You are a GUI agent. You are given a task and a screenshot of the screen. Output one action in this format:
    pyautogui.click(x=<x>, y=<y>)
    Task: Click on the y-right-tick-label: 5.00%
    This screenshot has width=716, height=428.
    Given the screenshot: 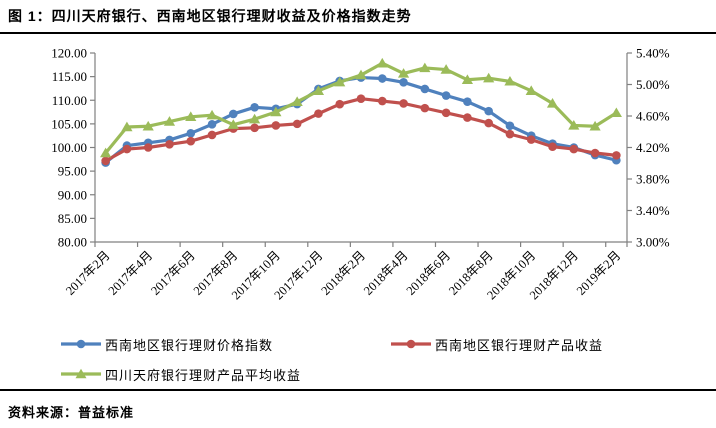 What is the action you would take?
    pyautogui.click(x=653, y=84)
    